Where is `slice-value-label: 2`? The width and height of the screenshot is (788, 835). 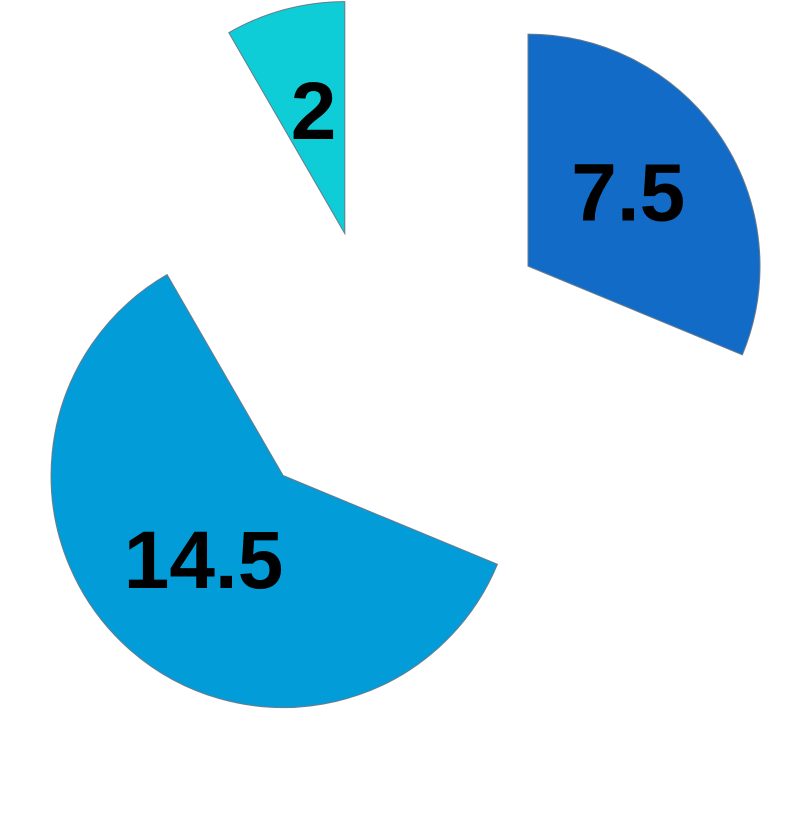
slice-value-label: 2 is located at coordinates (314, 111).